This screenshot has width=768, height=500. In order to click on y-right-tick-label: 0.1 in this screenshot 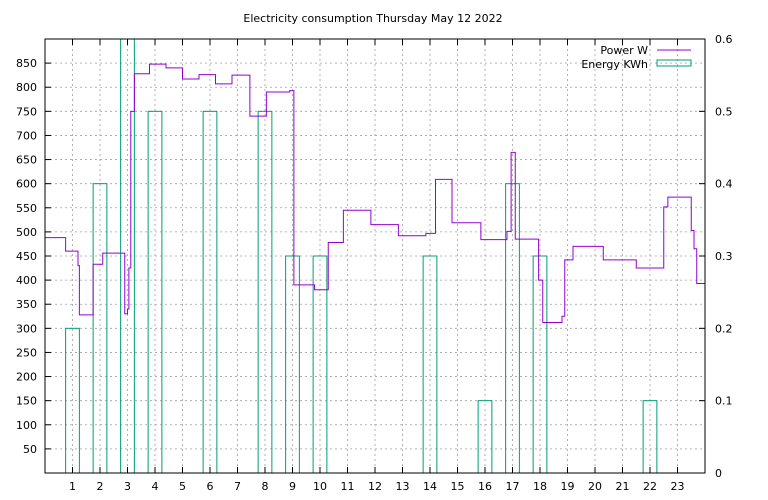, I will do `click(724, 401)`.